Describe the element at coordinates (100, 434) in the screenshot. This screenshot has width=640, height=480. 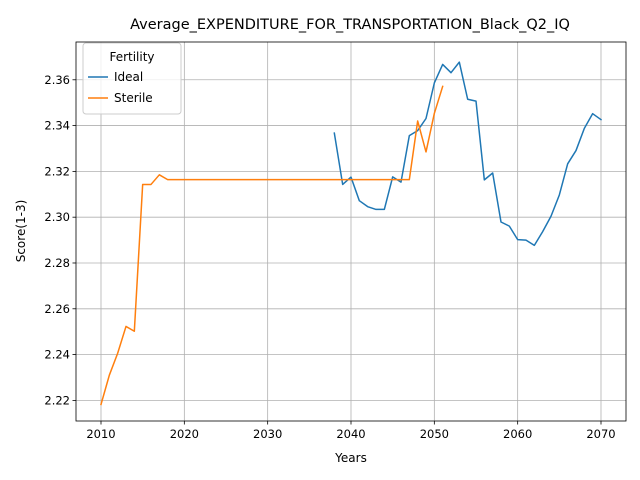
I see `x-tick-label: 2010` at that location.